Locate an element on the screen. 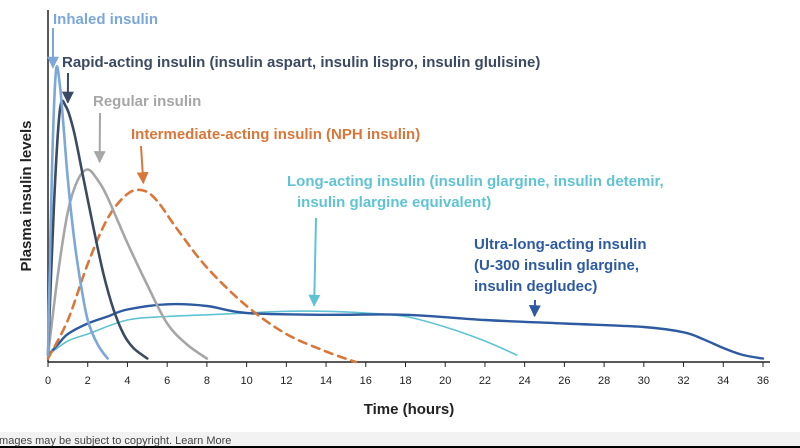 The image size is (800, 448). x-tick-label: 34 is located at coordinates (723, 381).